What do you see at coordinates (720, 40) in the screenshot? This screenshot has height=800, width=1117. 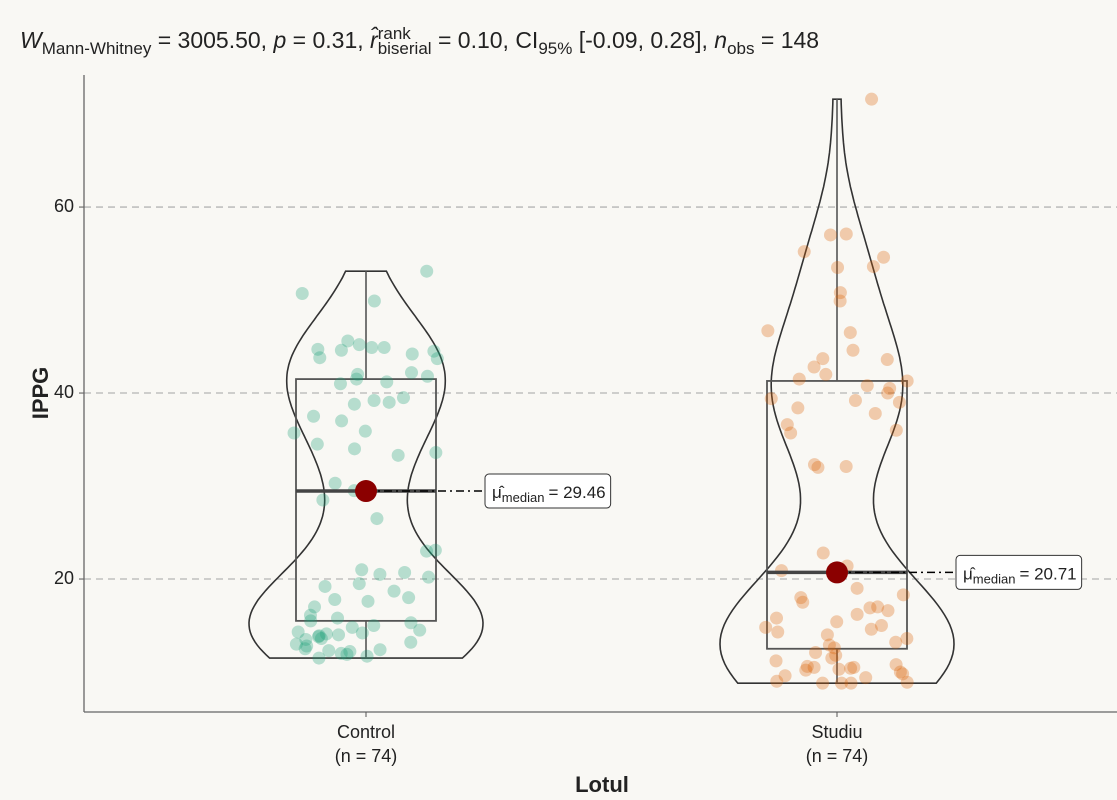 I see `title-part: n` at bounding box center [720, 40].